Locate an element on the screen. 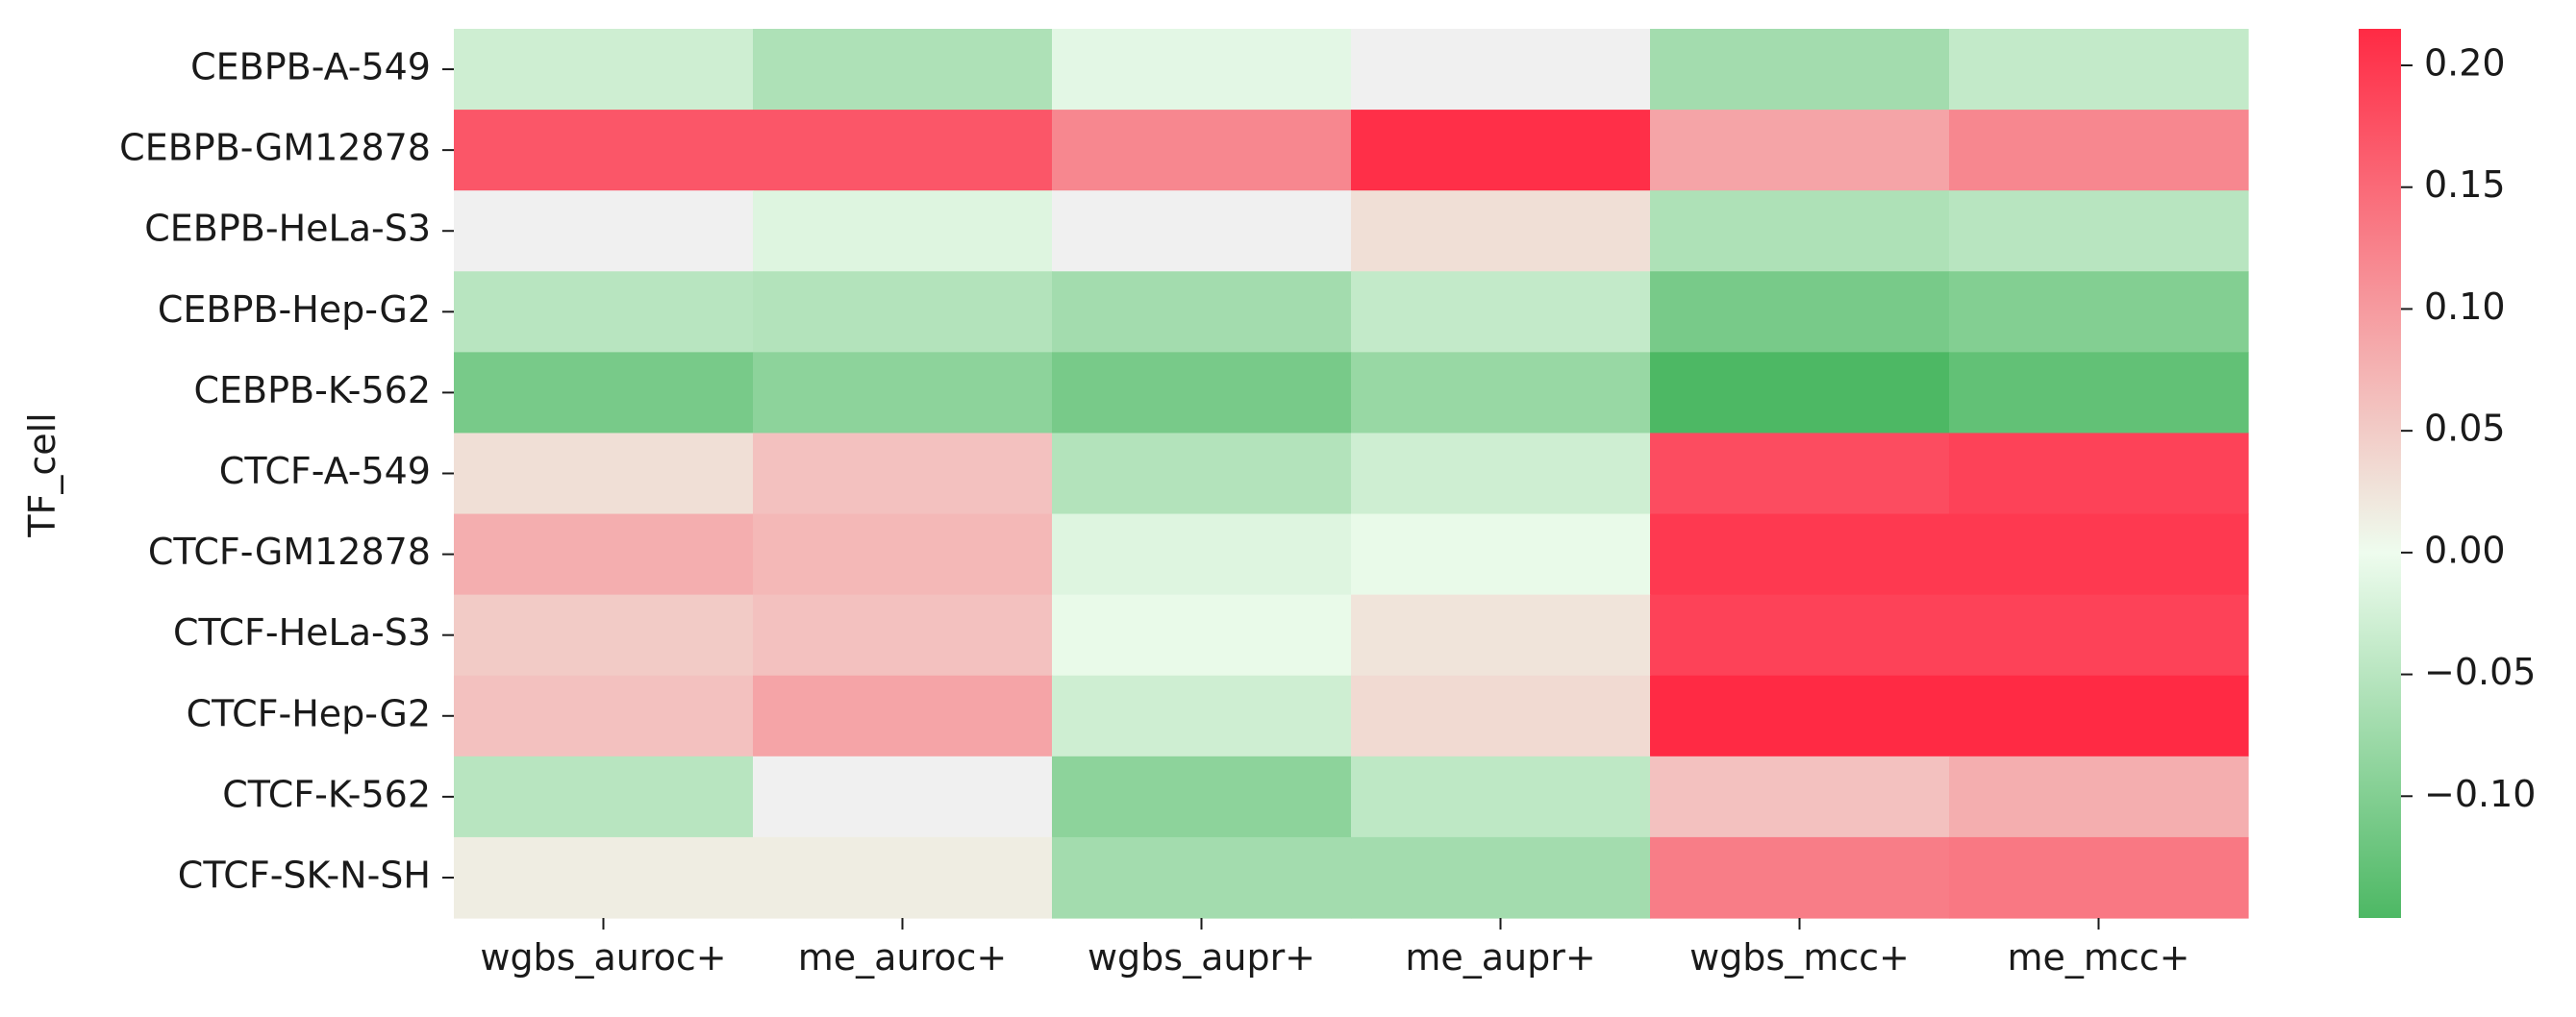 The image size is (2576, 1017). y-tick-label: CTCF-HeLa-S3 is located at coordinates (302, 632).